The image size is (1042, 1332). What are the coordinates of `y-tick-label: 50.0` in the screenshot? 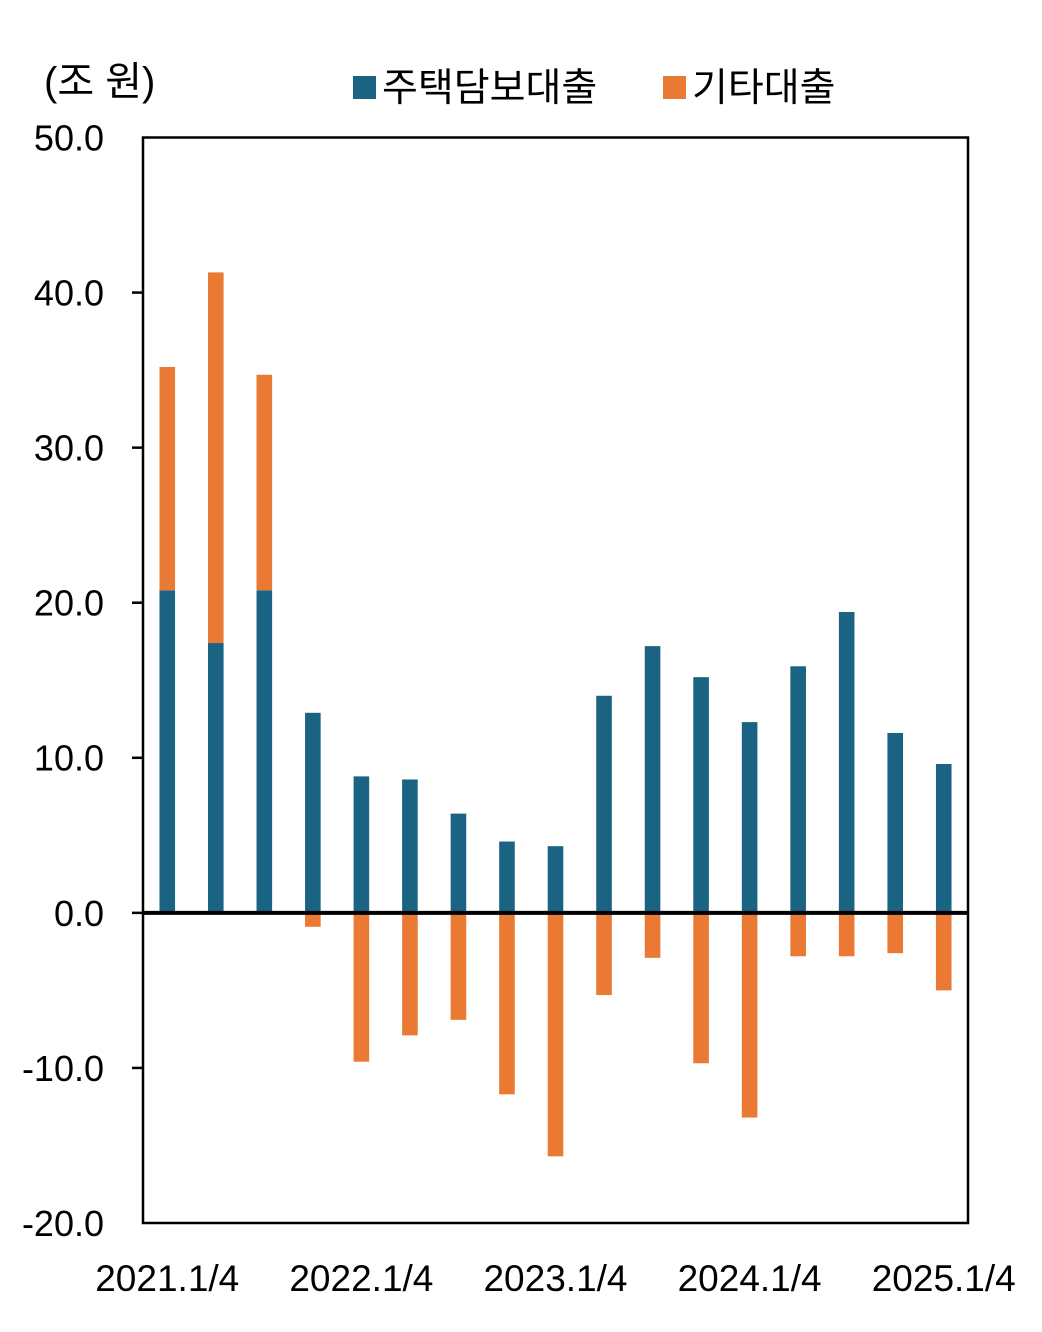 It's located at (69, 137).